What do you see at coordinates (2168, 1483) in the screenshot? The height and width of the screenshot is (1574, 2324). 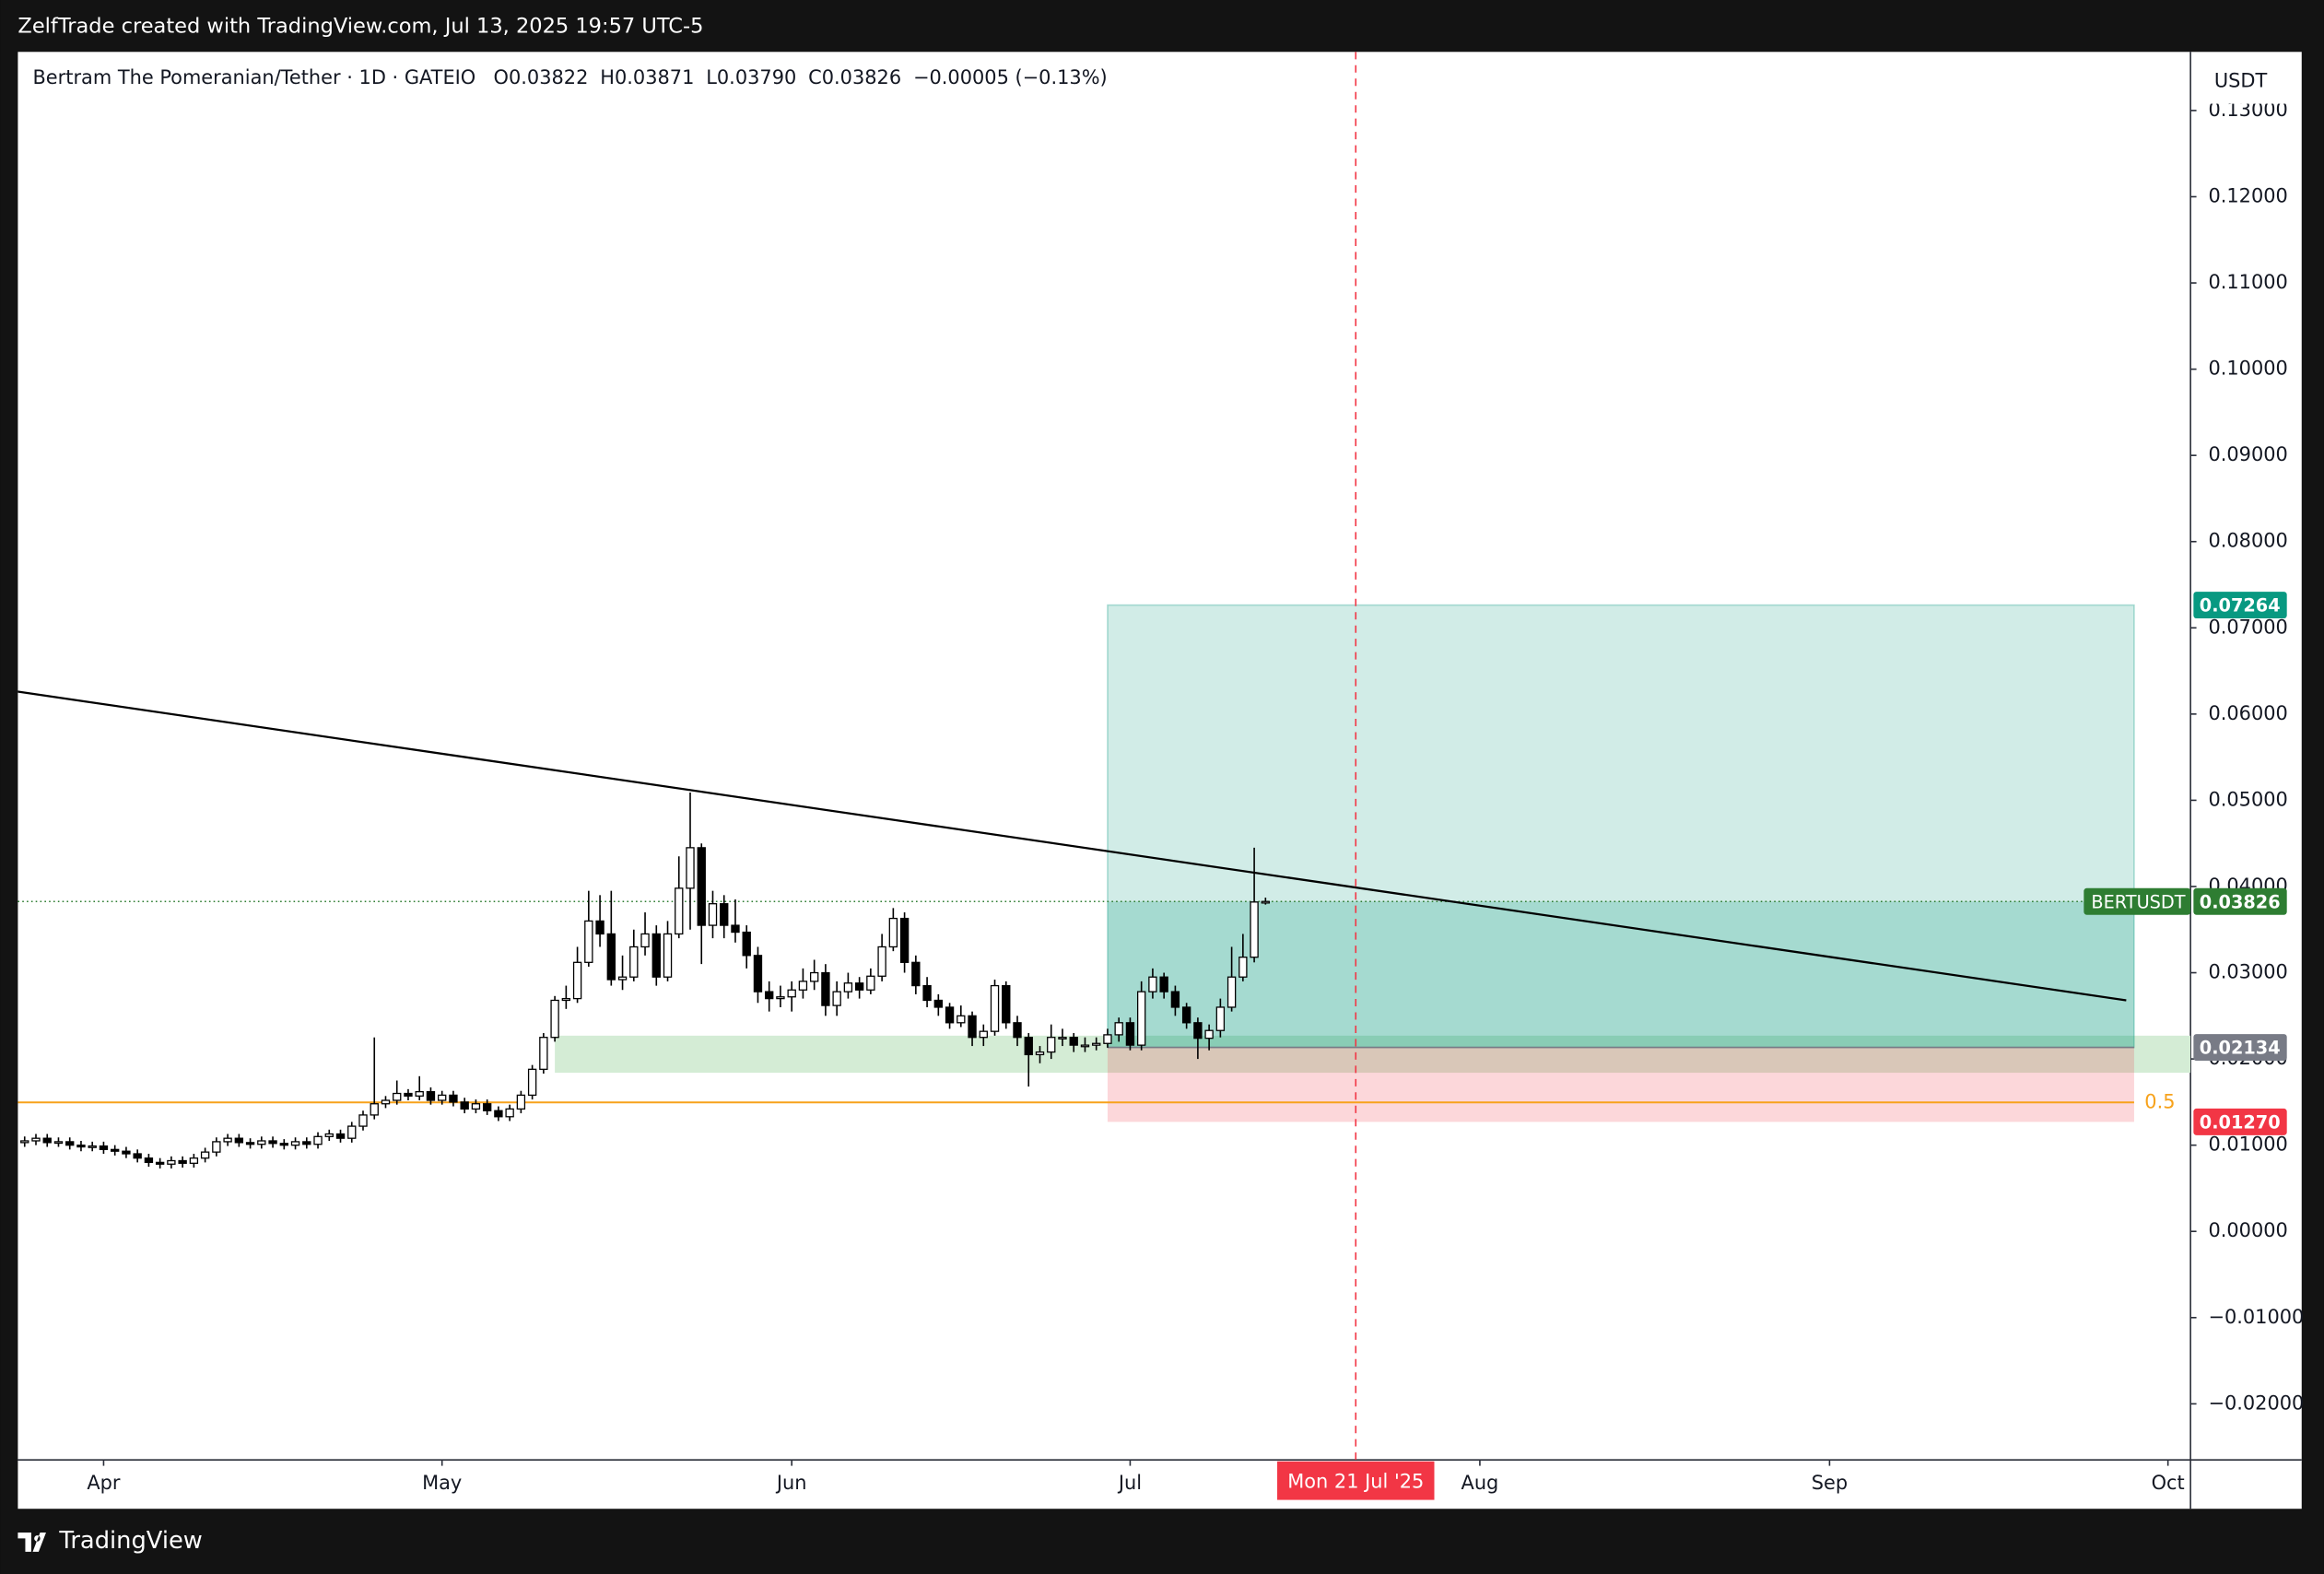 I see `x-tick-label: Oct` at bounding box center [2168, 1483].